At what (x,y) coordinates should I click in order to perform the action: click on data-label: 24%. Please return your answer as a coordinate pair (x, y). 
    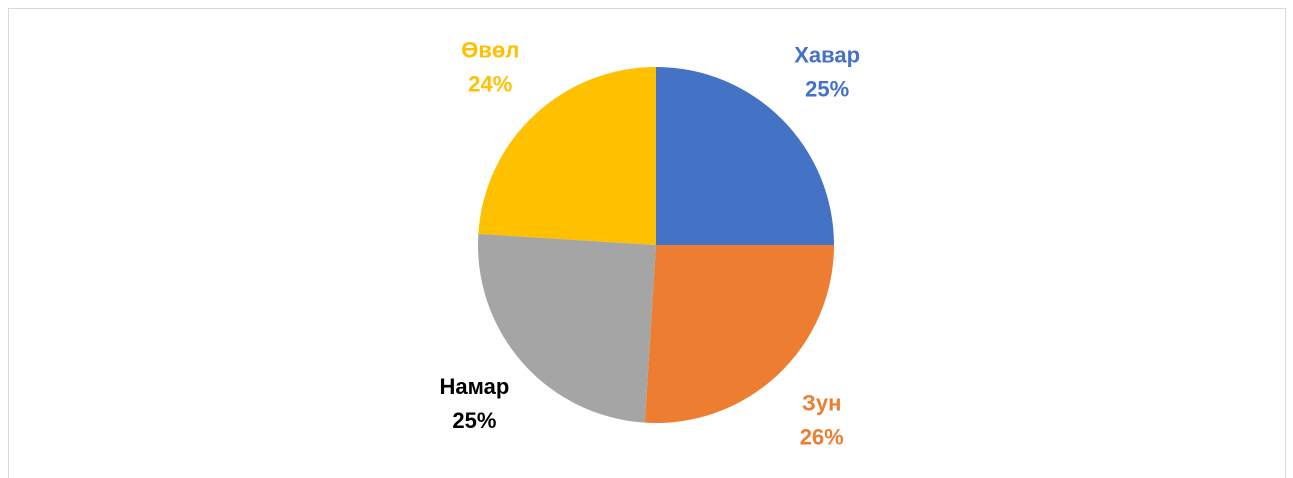
    Looking at the image, I should click on (490, 83).